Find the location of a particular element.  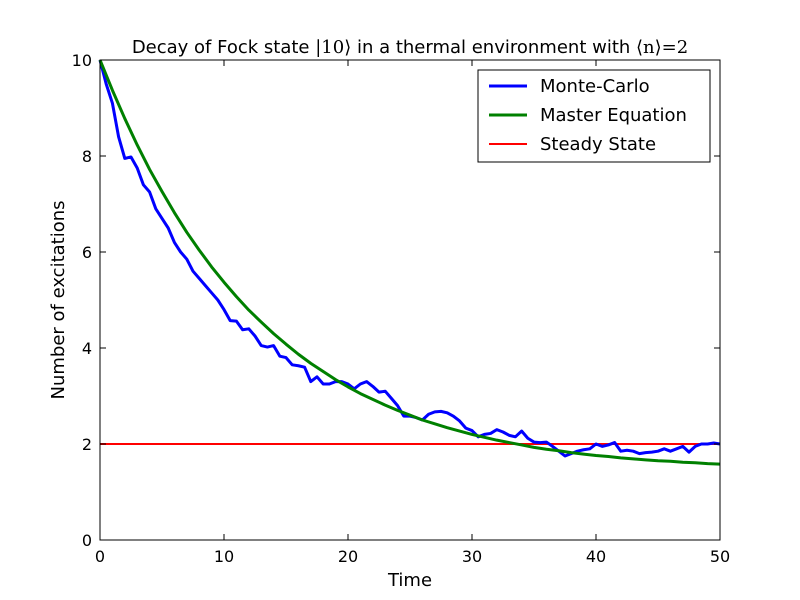

x-tick-label: 40 is located at coordinates (596, 556).